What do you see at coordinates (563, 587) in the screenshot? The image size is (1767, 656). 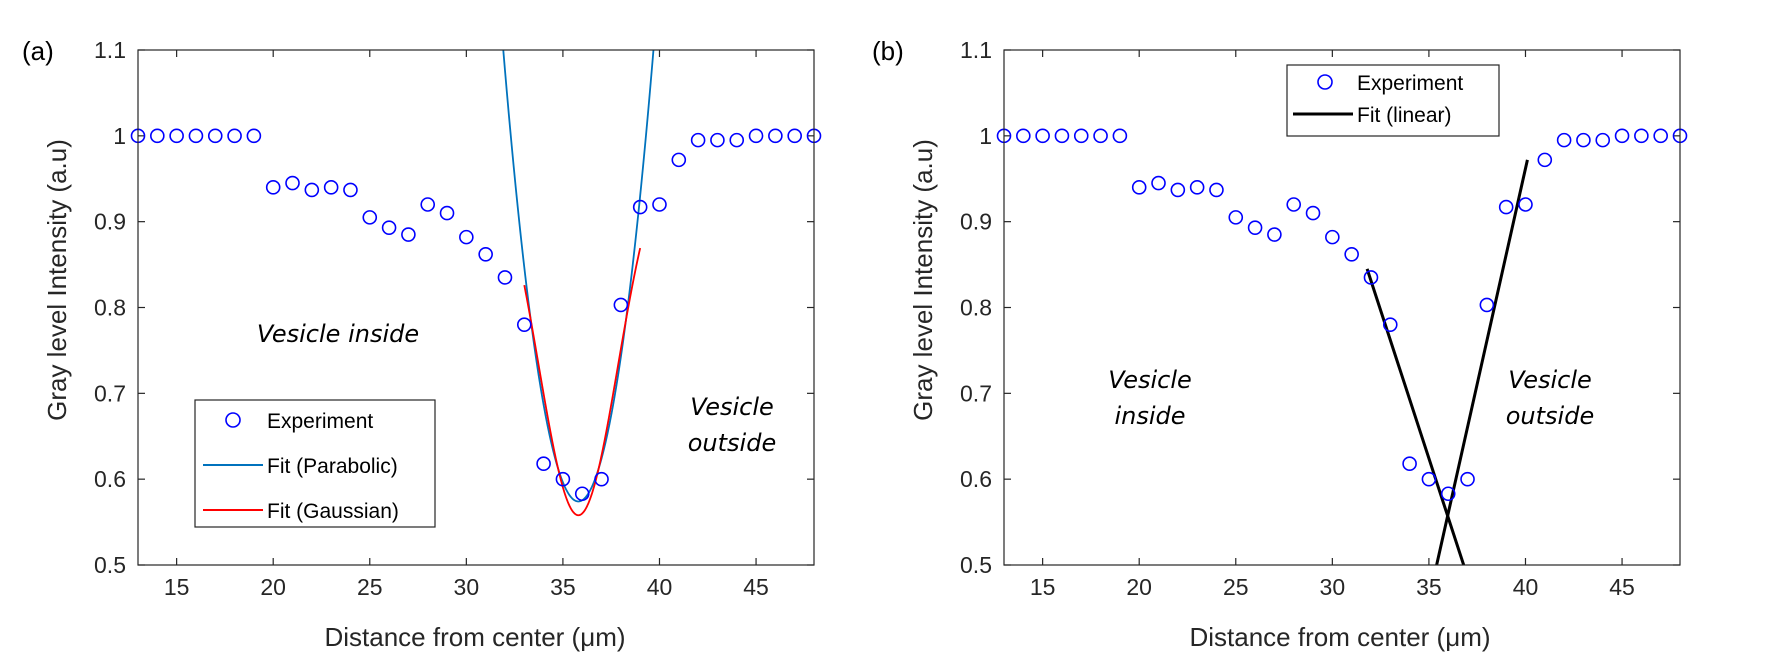 I see `panel-a-xtick-label: 35` at bounding box center [563, 587].